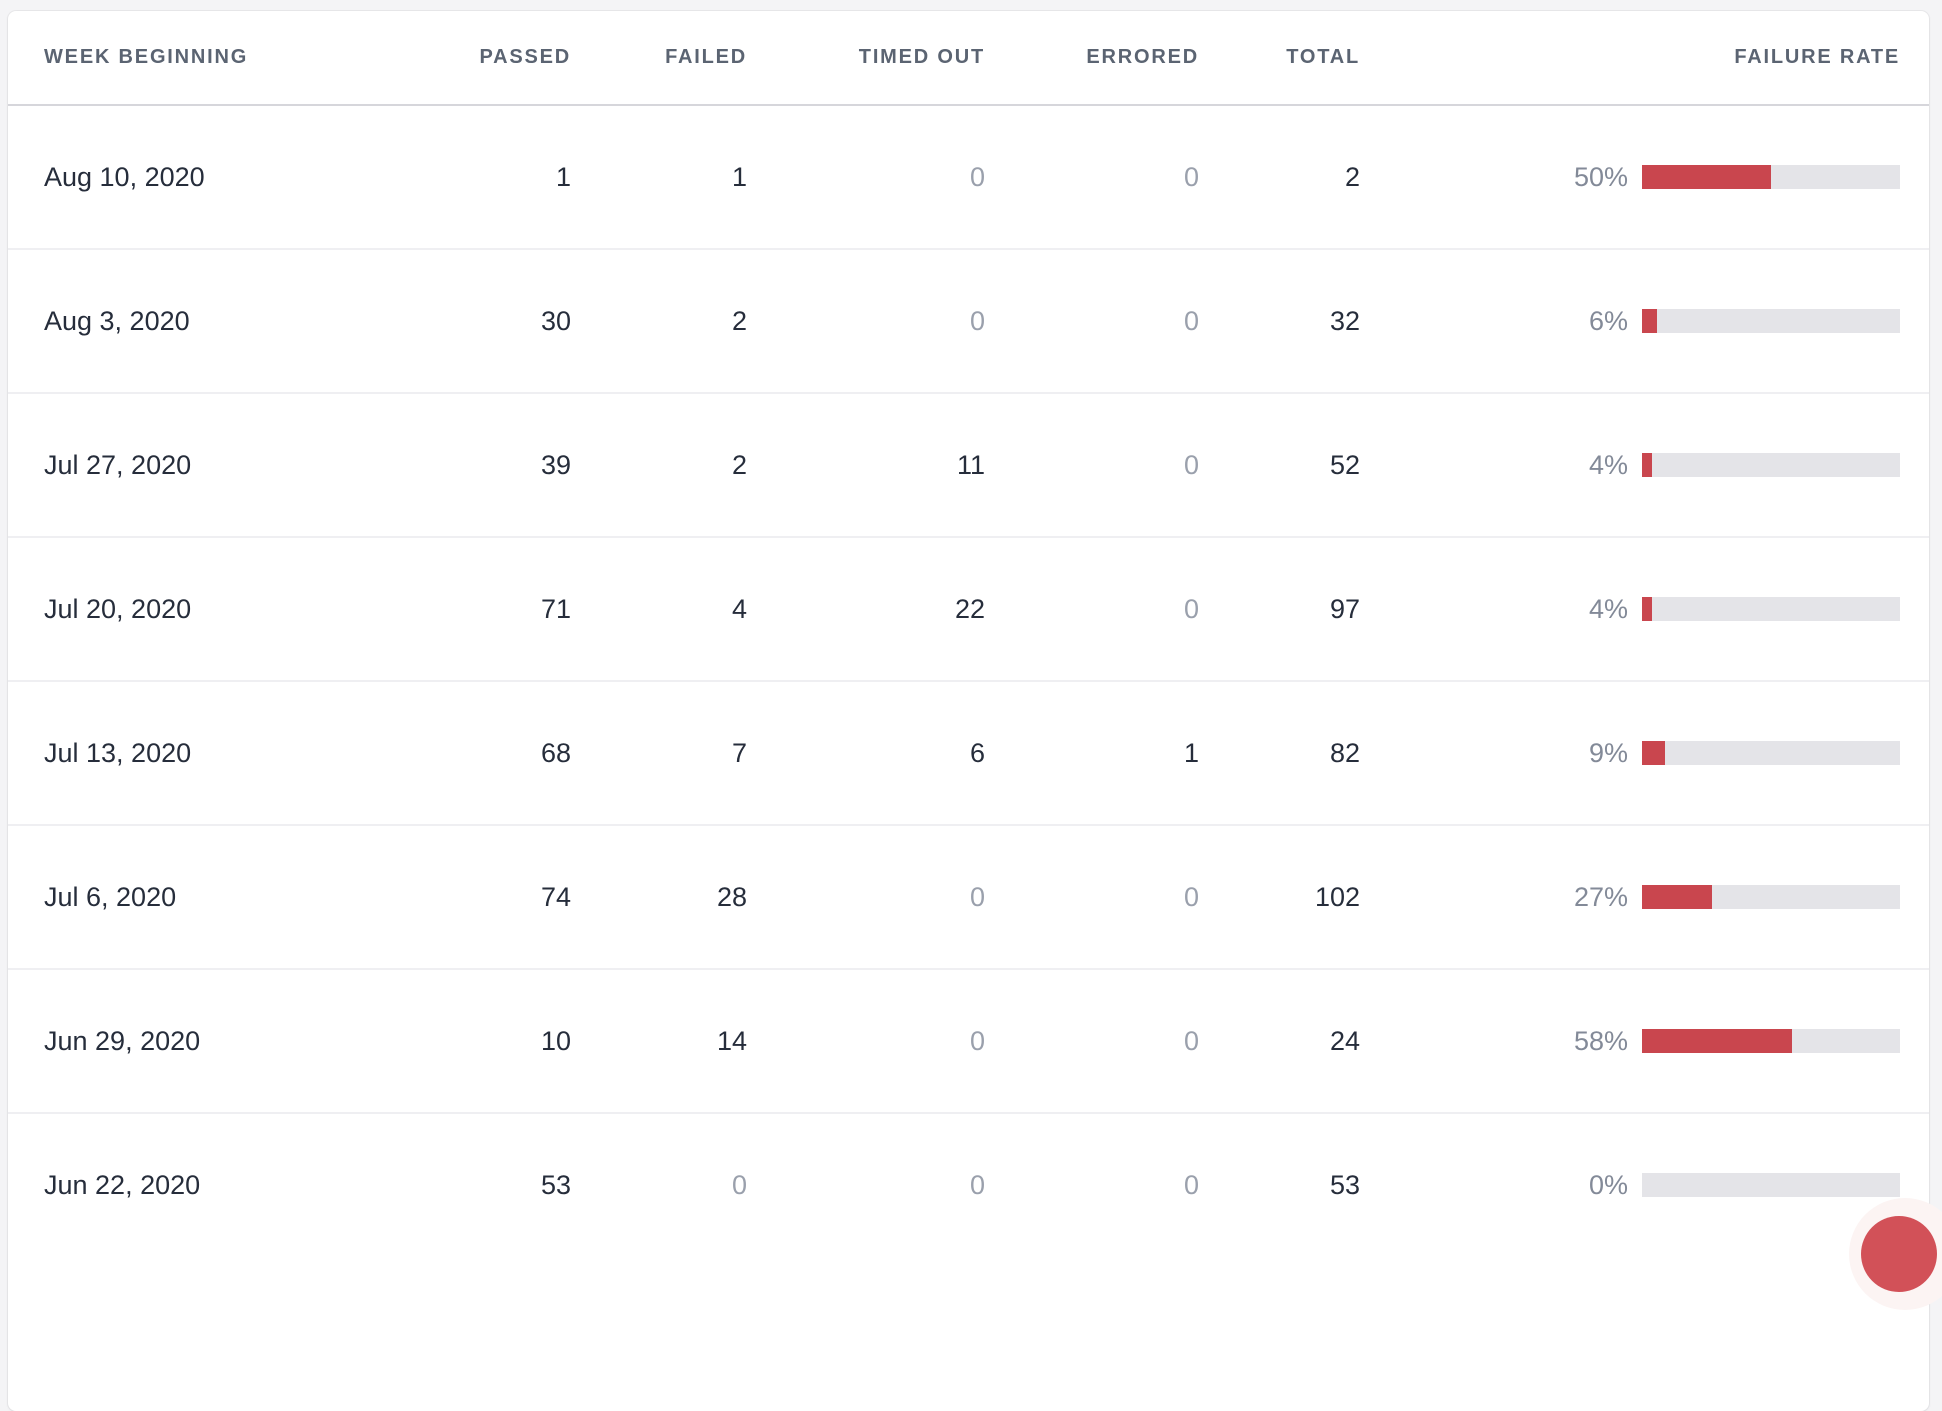 This screenshot has width=1942, height=1411. I want to click on passed-cell: 10, so click(555, 1040).